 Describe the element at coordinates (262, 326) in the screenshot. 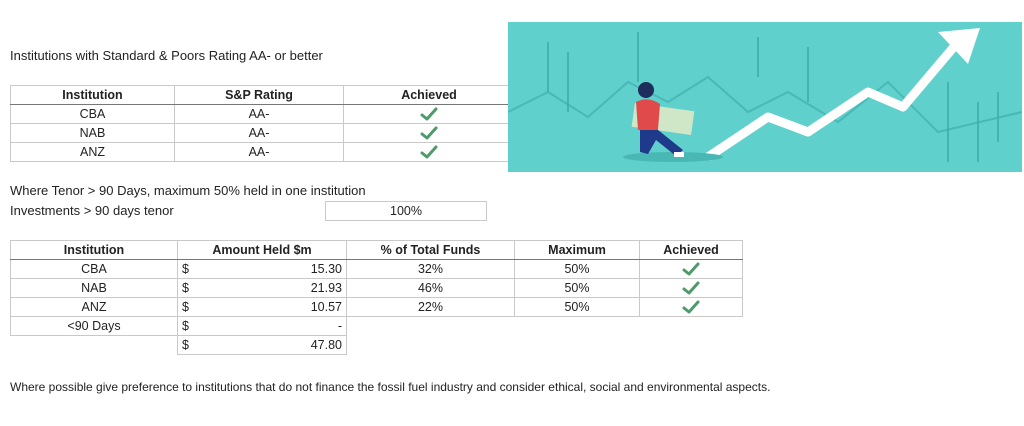

I see `amount-cell: $ -` at that location.